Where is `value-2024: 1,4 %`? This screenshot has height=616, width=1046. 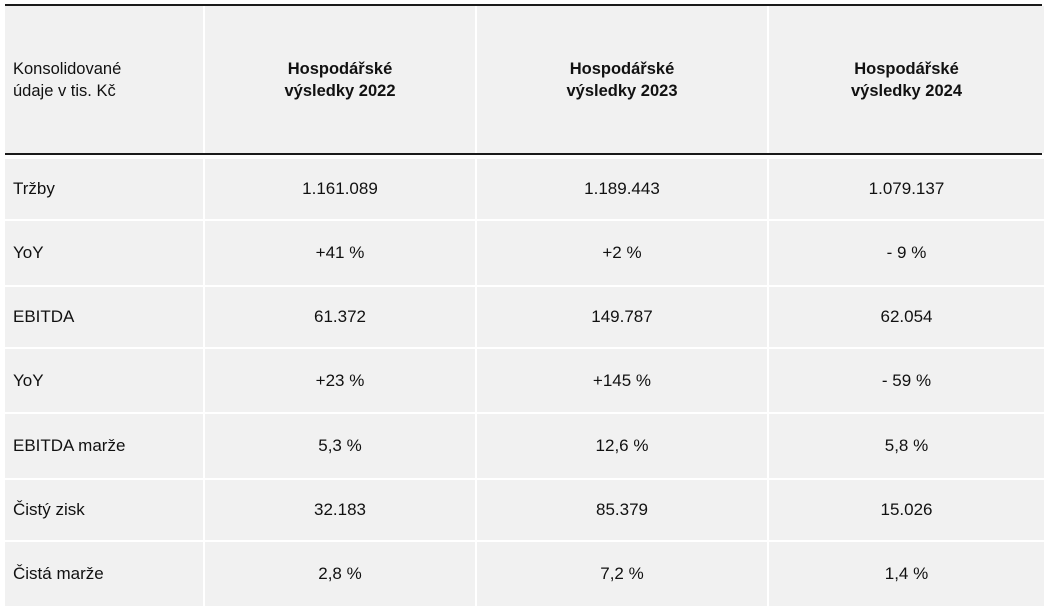 value-2024: 1,4 % is located at coordinates (906, 574).